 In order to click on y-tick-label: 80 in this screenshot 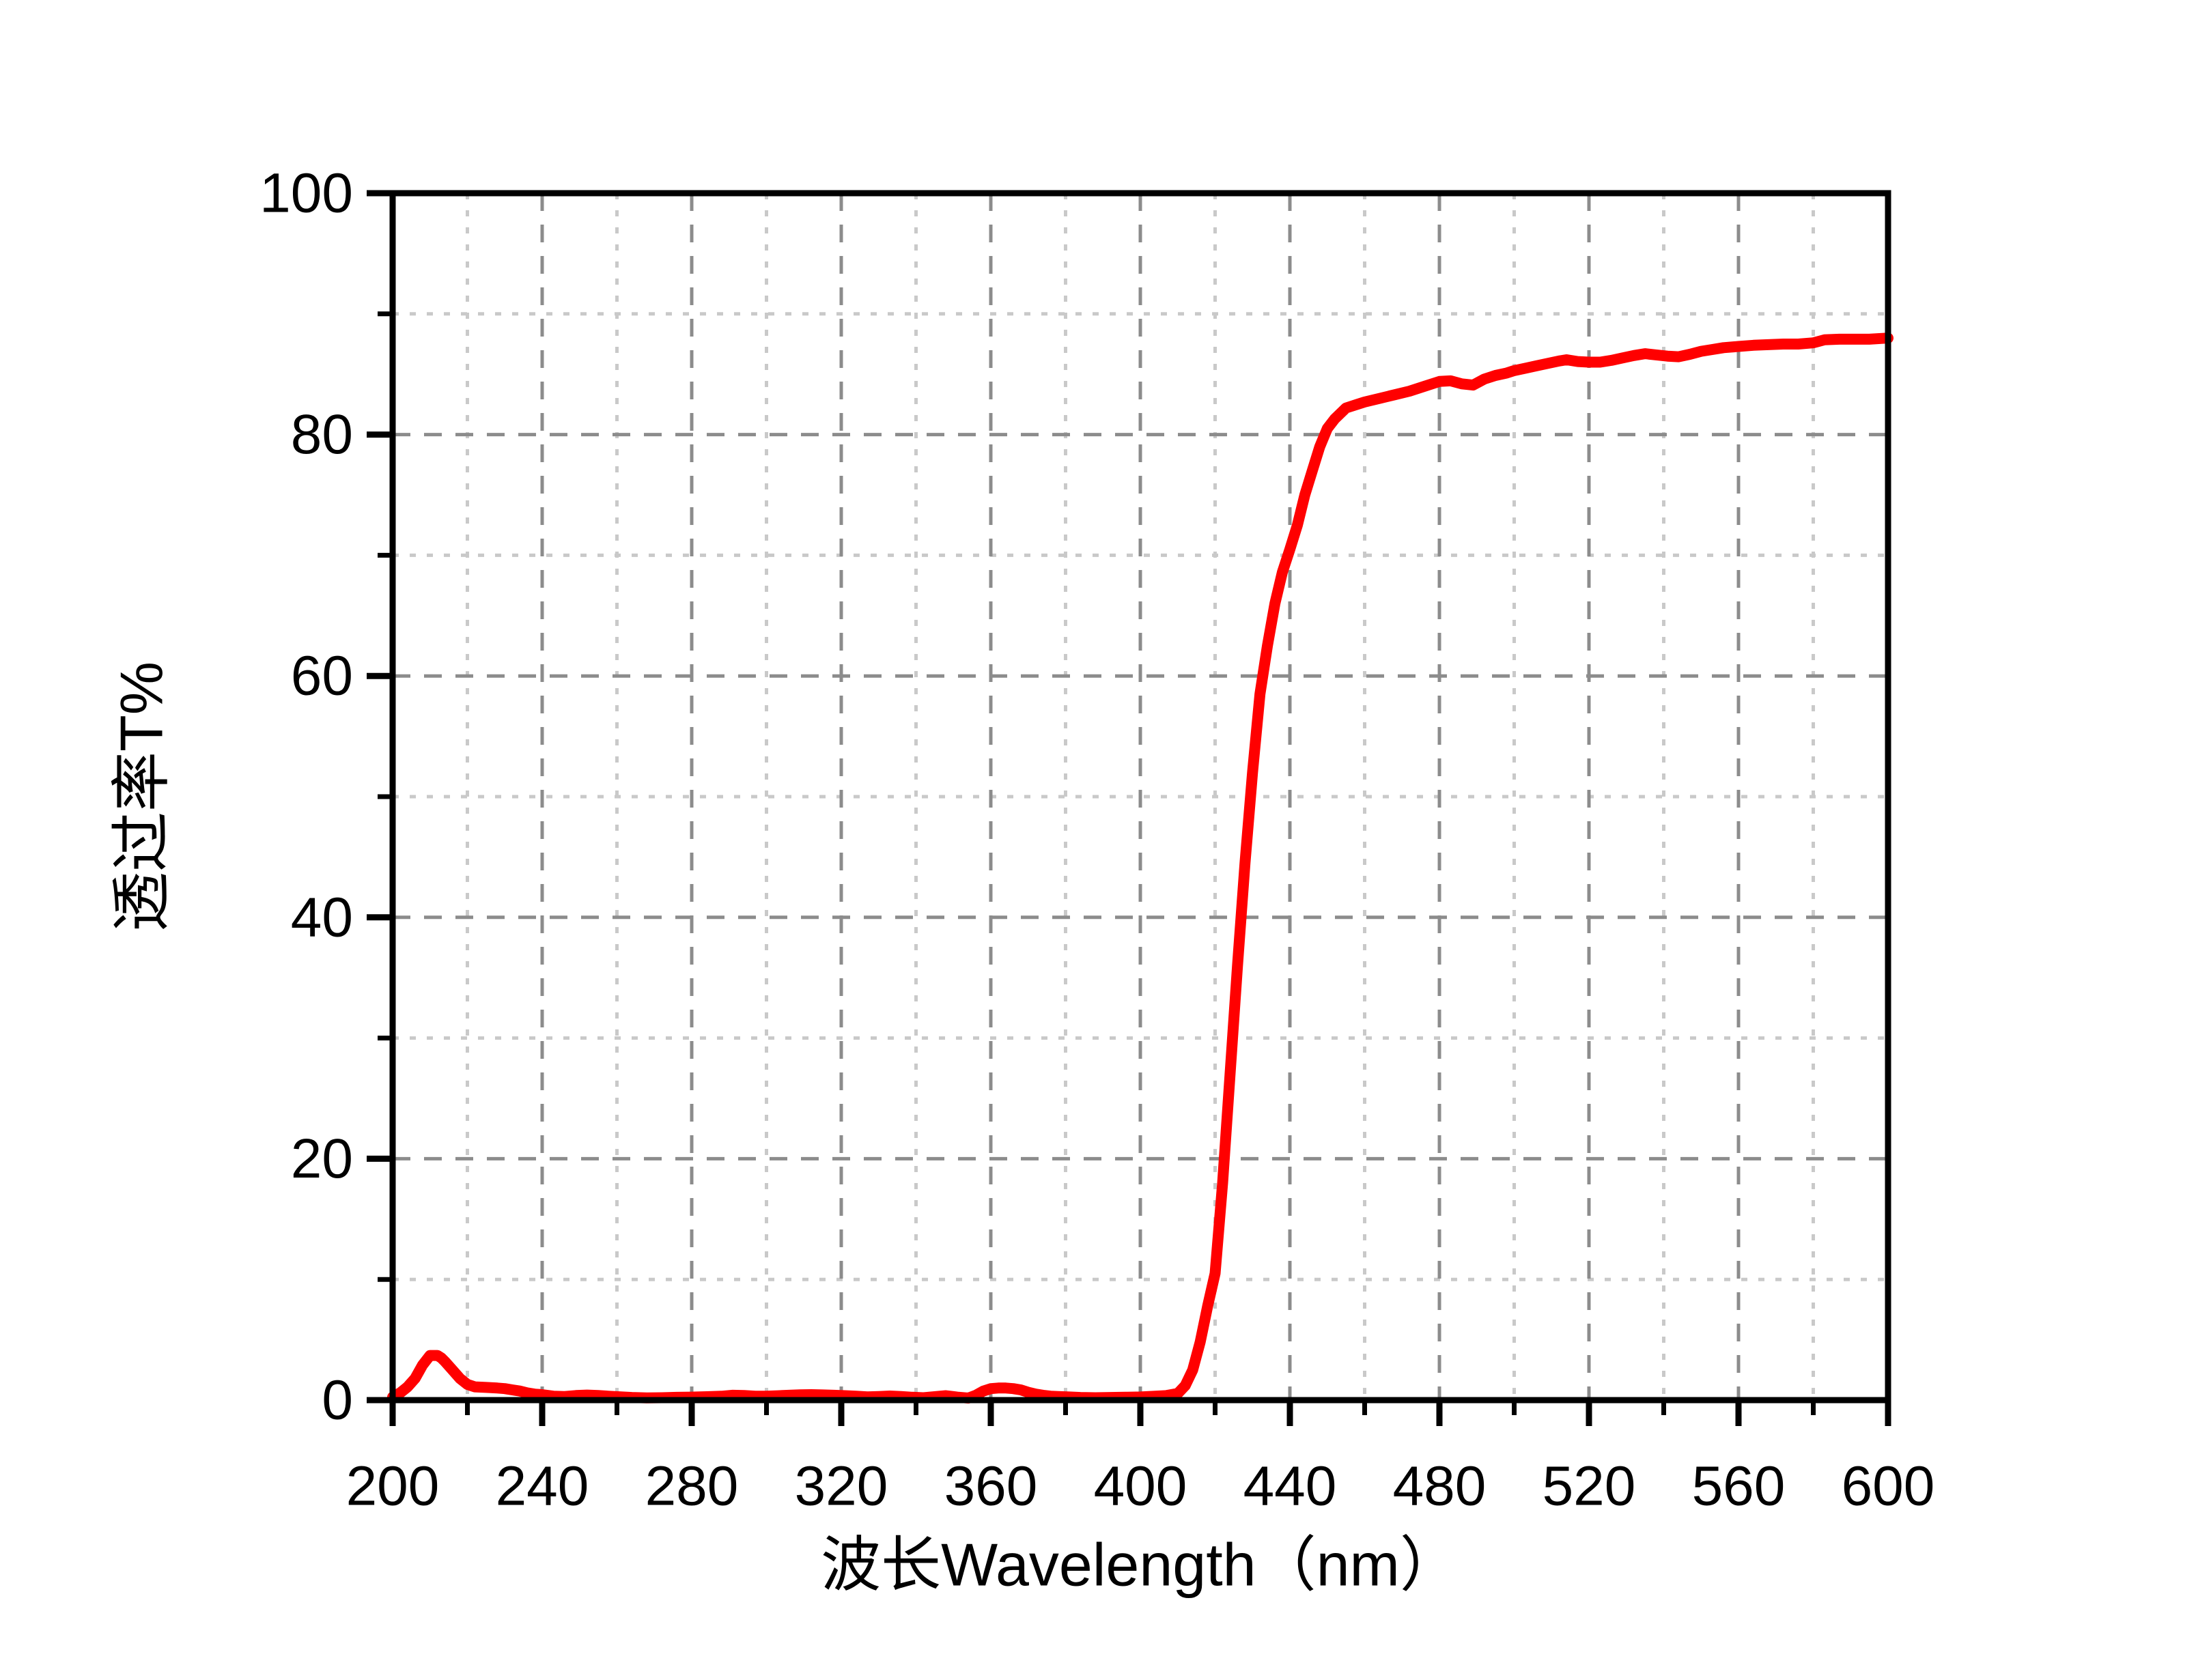, I will do `click(322, 434)`.